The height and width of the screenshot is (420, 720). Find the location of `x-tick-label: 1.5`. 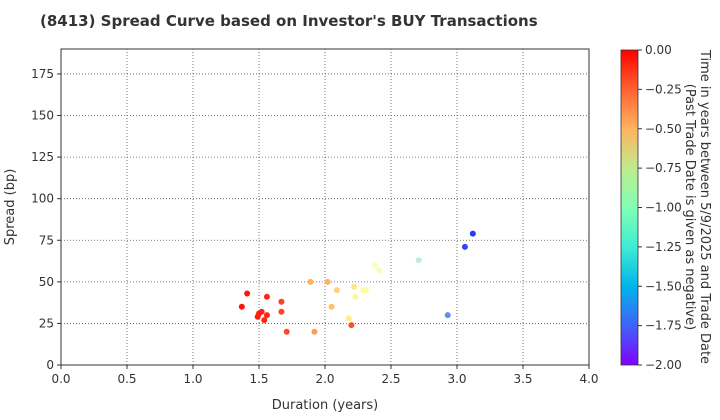

x-tick-label: 1.5 is located at coordinates (258, 379).